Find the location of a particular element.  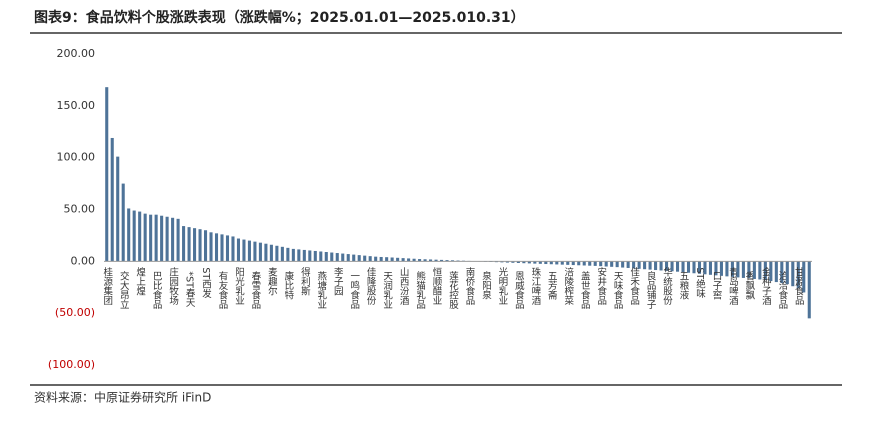

x-tick-label: 恒顺醋业 is located at coordinates (437, 286).